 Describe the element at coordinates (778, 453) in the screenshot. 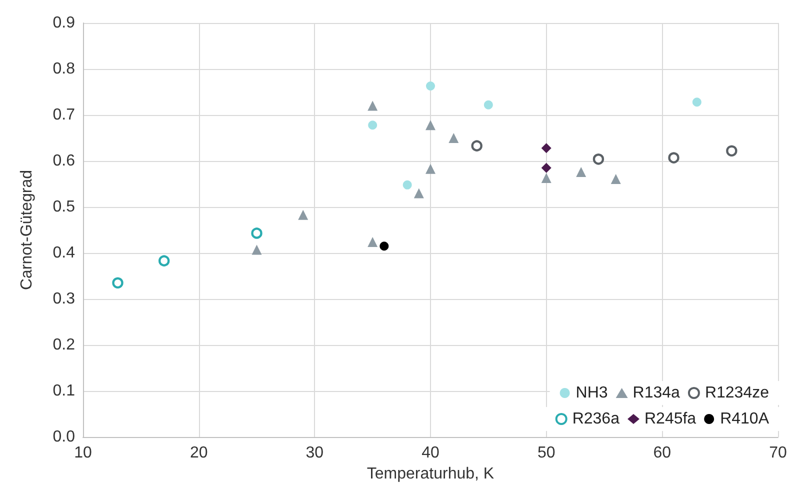

I see `x-tick-label: 70` at that location.